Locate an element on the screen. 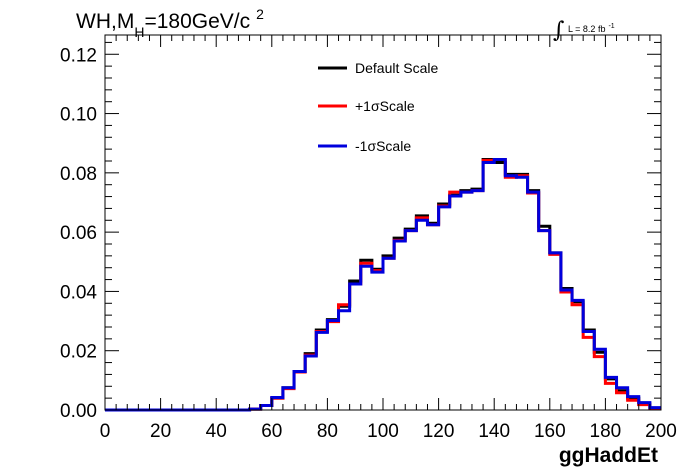  y-tick-label: 0.10 is located at coordinates (78, 115).